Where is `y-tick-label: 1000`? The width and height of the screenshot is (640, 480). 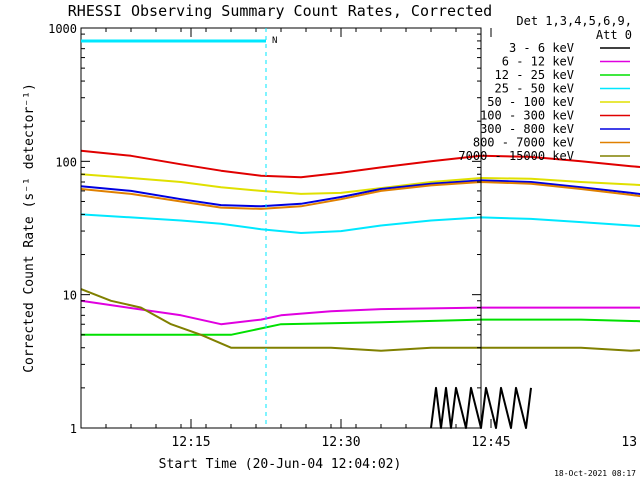
y-tick-label: 1000 is located at coordinates (62, 29).